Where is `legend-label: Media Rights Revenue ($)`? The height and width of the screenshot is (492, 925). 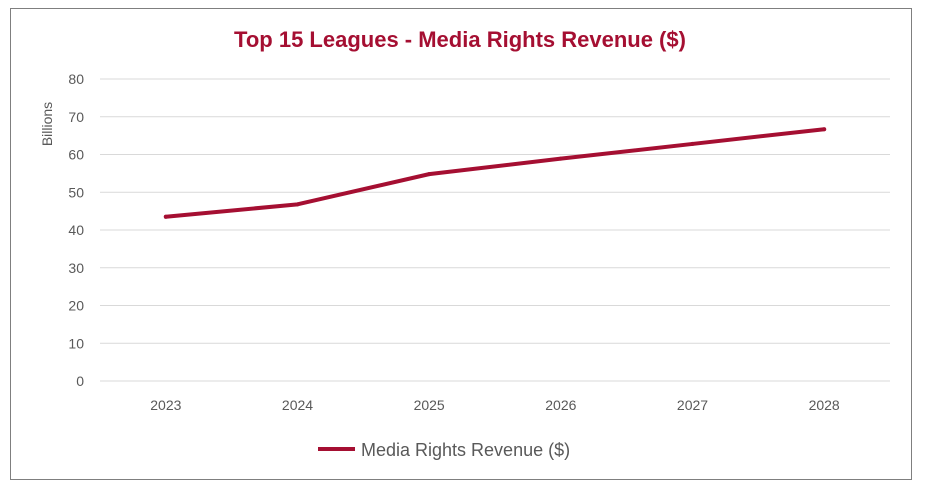
legend-label: Media Rights Revenue ($) is located at coordinates (465, 450).